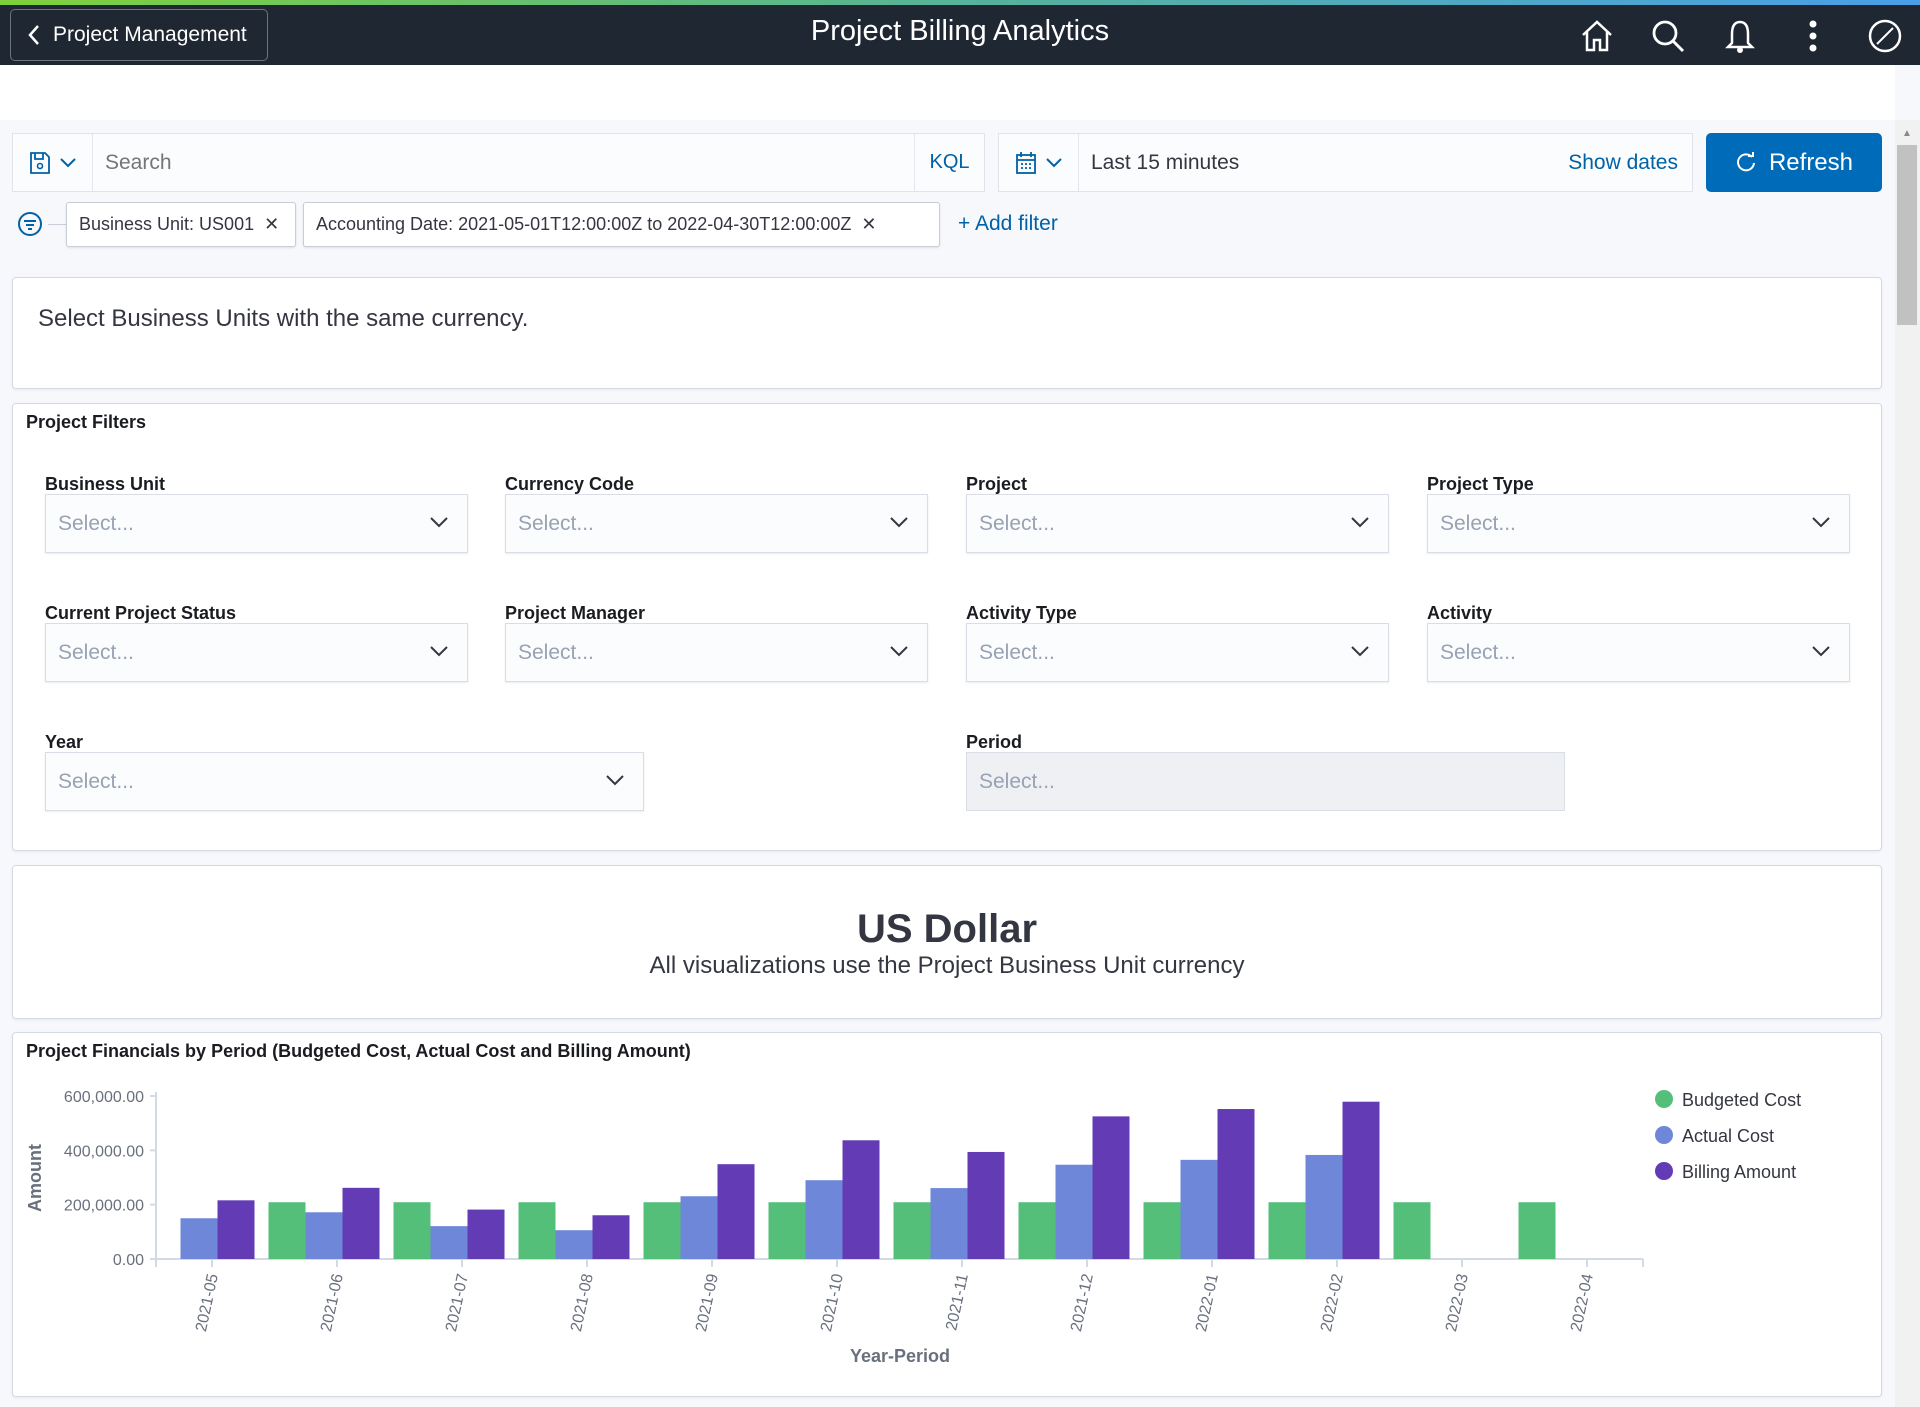 Image resolution: width=1920 pixels, height=1407 pixels. I want to click on divider, so click(57, 224).